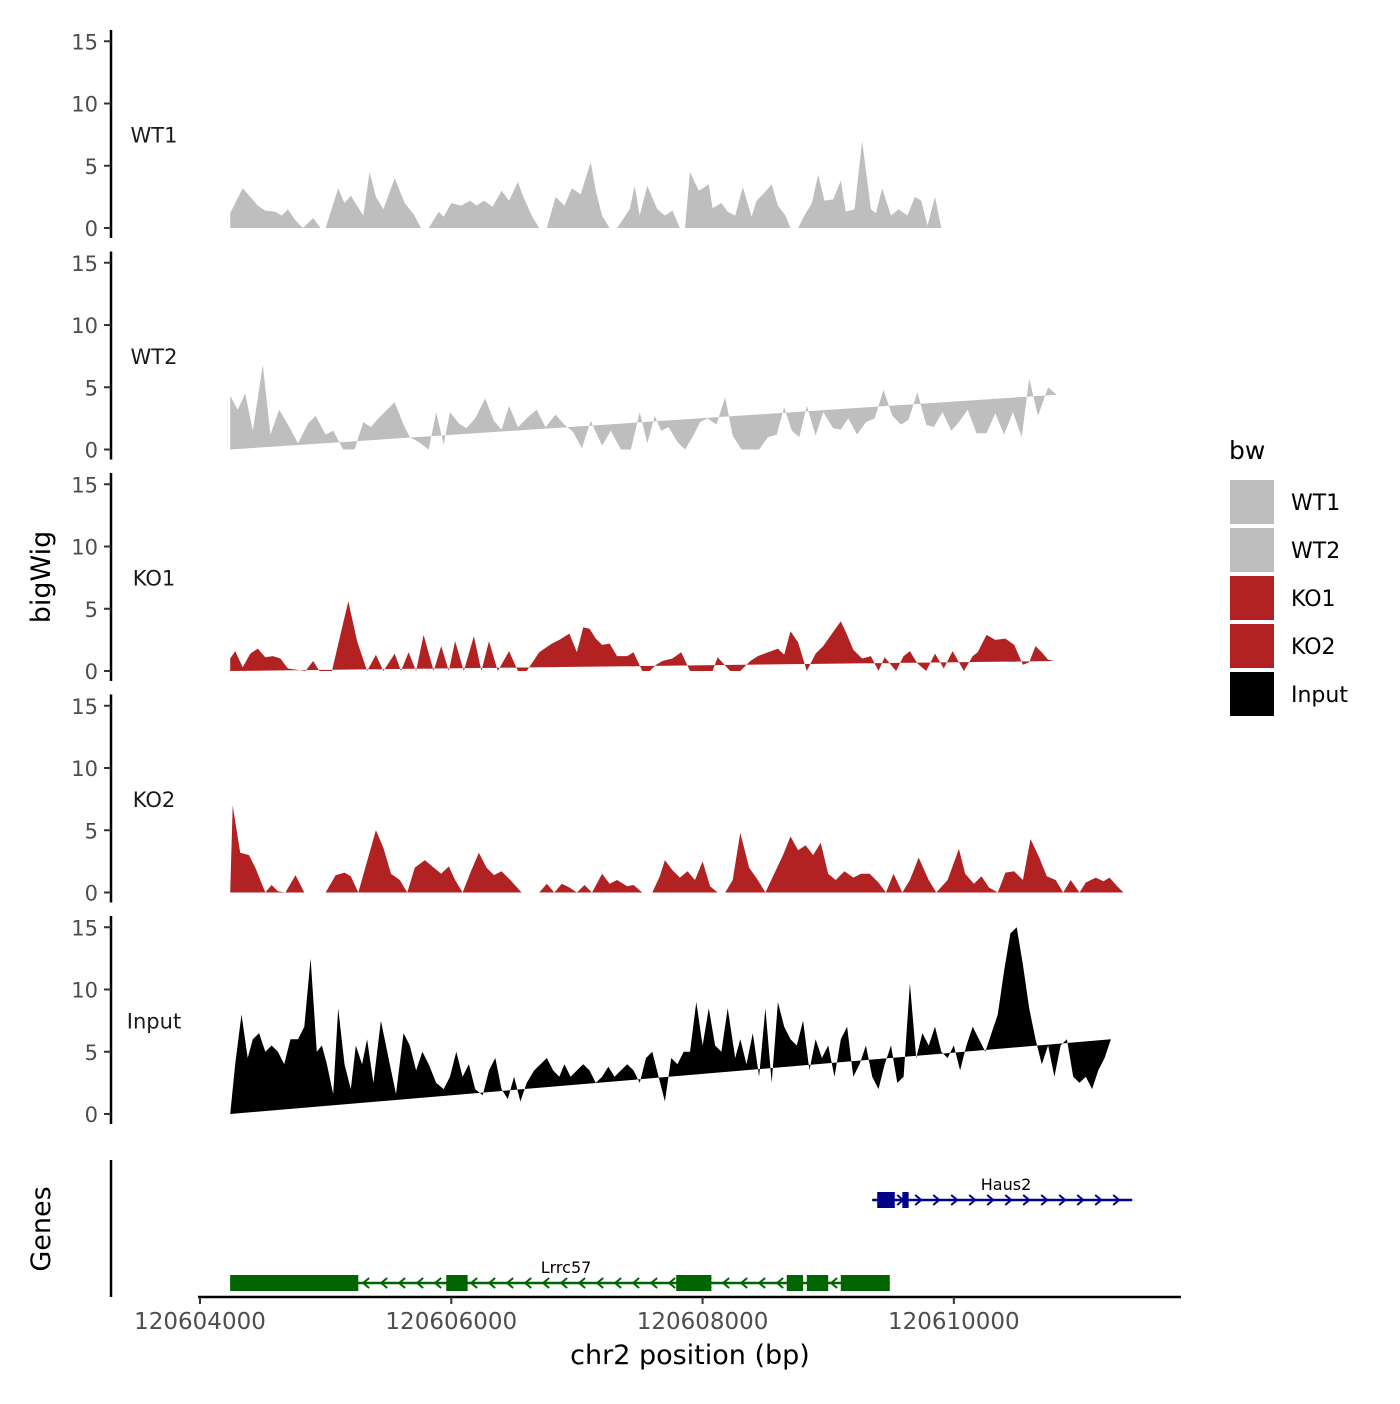 This screenshot has width=1400, height=1404. I want to click on x-tick-label: 120610000, so click(954, 1322).